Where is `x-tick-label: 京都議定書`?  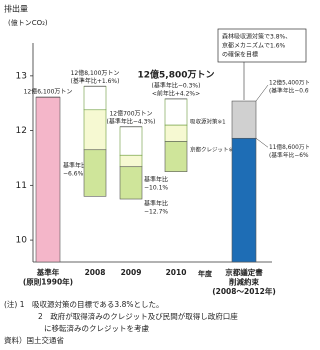 x-tick-label: 京都議定書 is located at coordinates (244, 272).